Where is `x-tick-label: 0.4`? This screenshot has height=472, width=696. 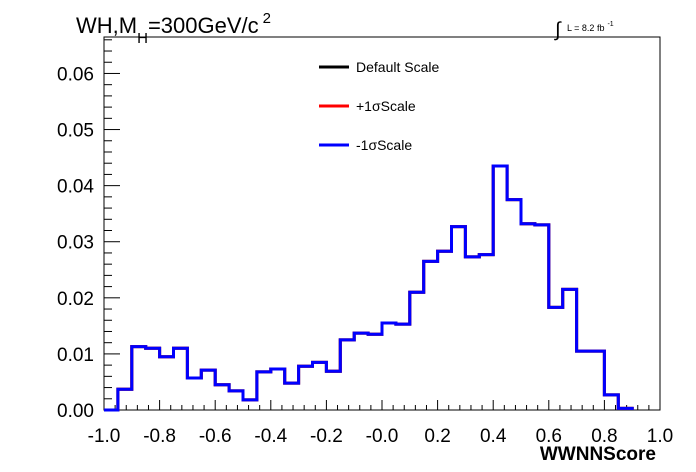 x-tick-label: 0.4 is located at coordinates (493, 436).